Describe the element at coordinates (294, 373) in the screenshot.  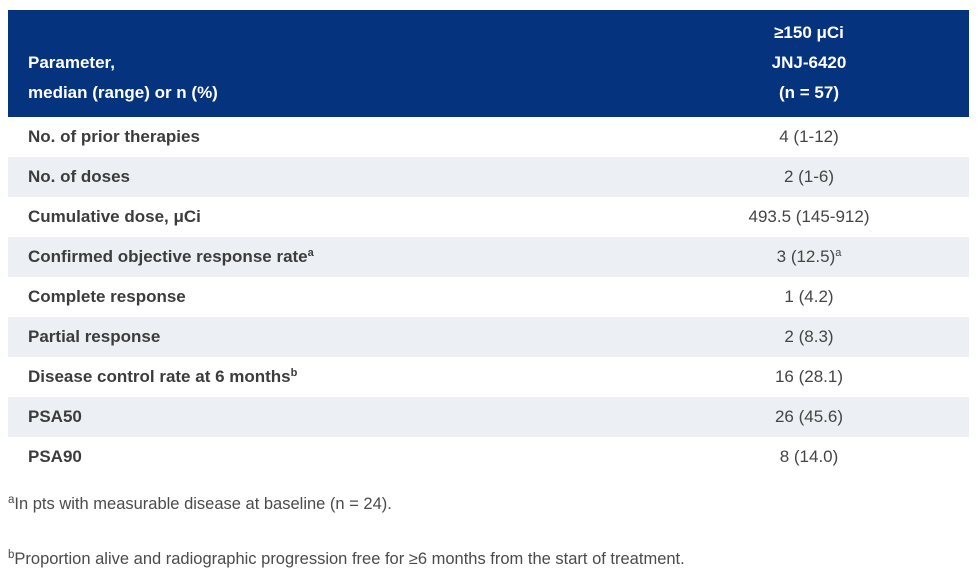
I see `row-label-sup: b` at that location.